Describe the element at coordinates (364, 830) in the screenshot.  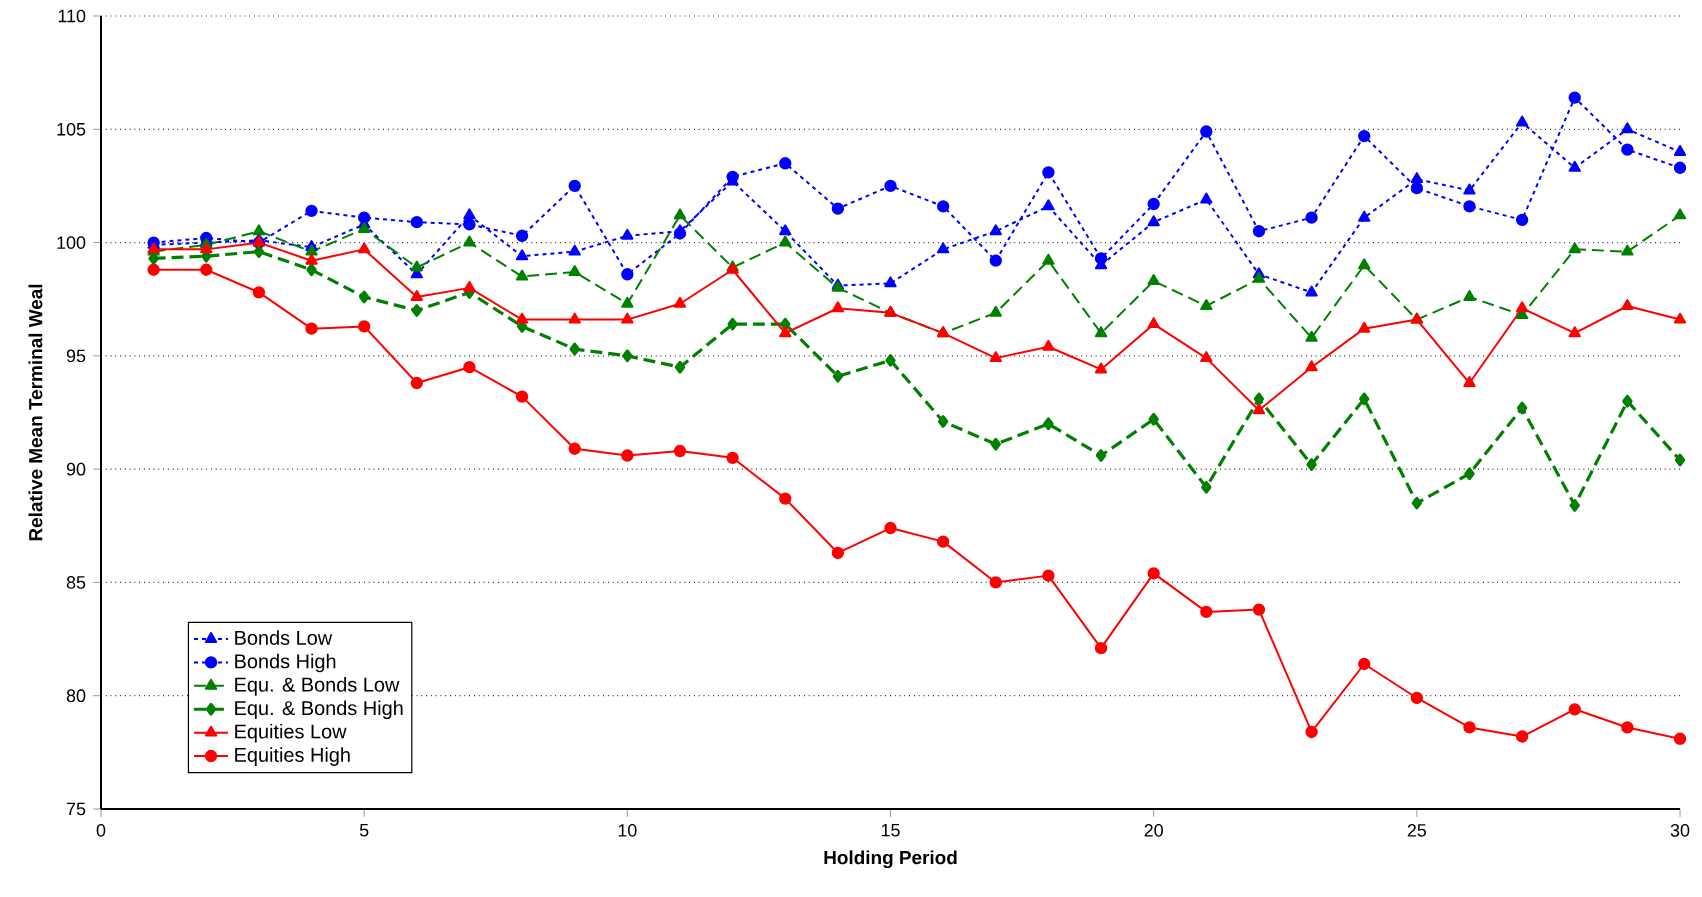
I see `x-tick-label: 5` at that location.